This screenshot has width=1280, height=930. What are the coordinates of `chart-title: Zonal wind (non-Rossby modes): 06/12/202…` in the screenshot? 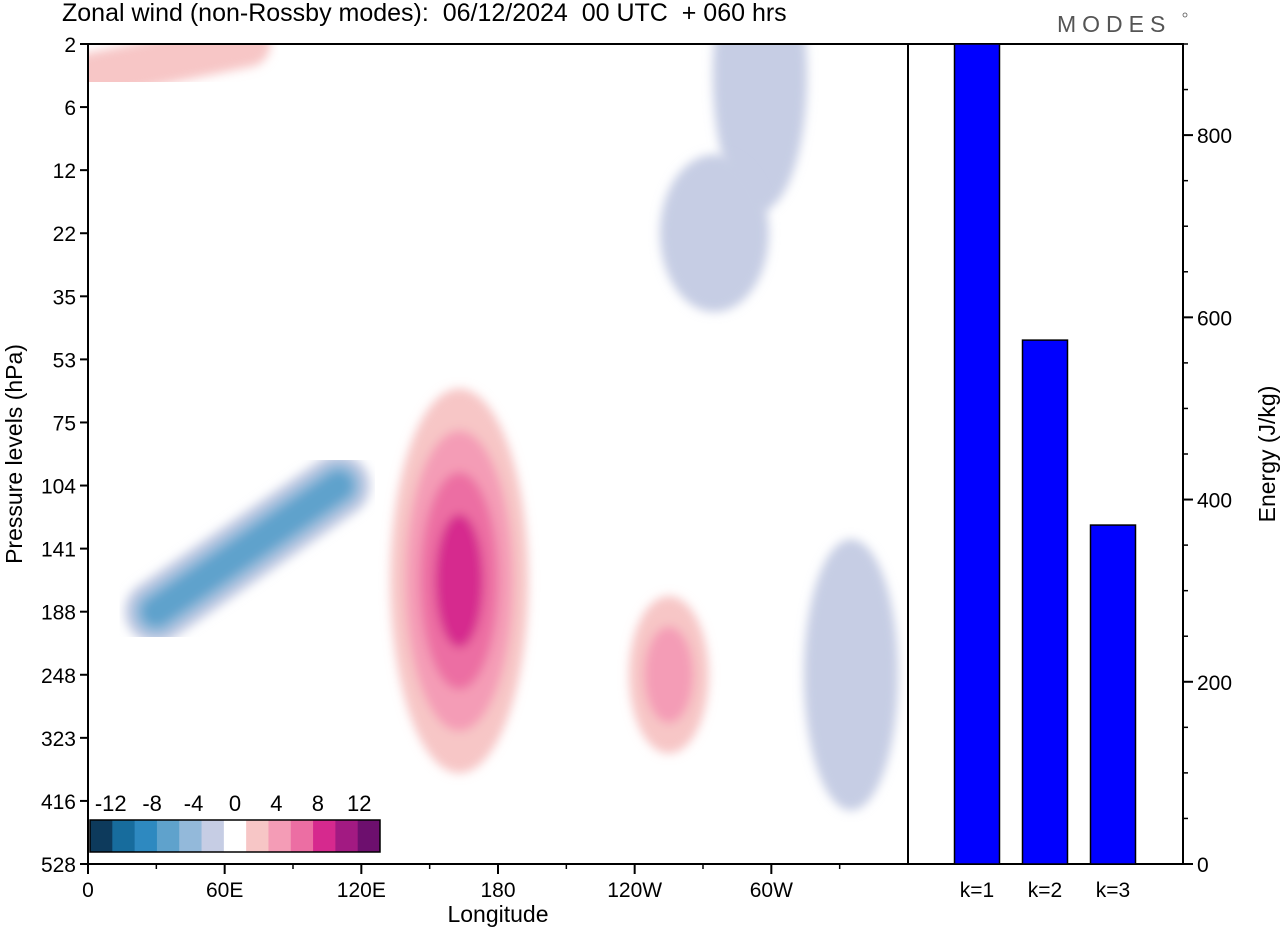 It's located at (424, 13).